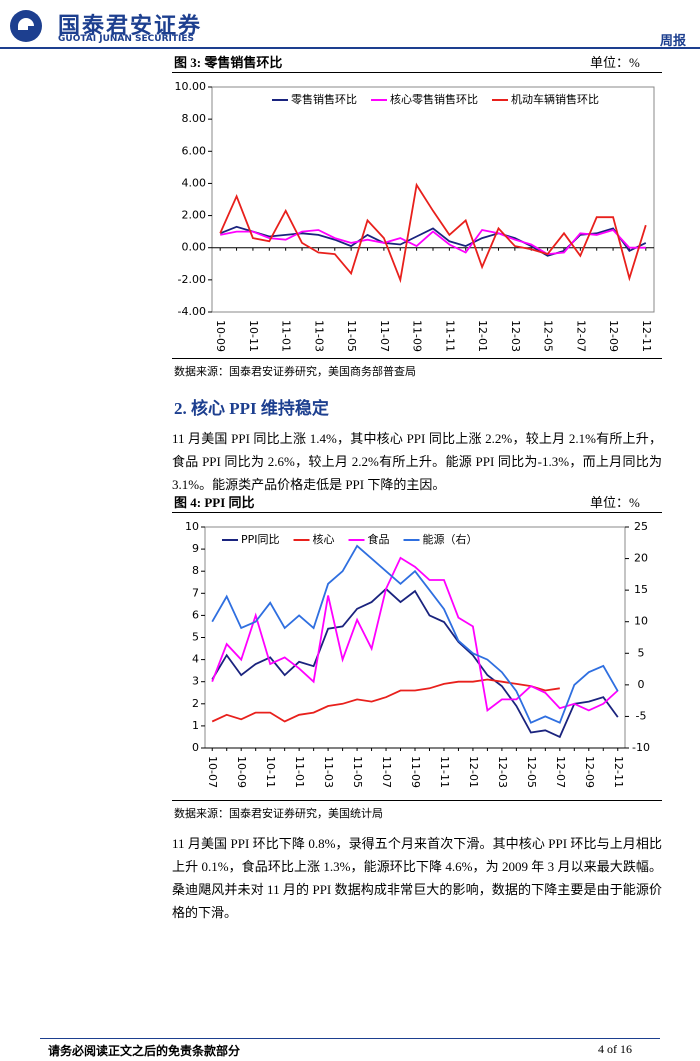 The image size is (700, 1061). What do you see at coordinates (126, 39) in the screenshot?
I see `brand-en: GUOTAI JUNAN SECURITIES` at bounding box center [126, 39].